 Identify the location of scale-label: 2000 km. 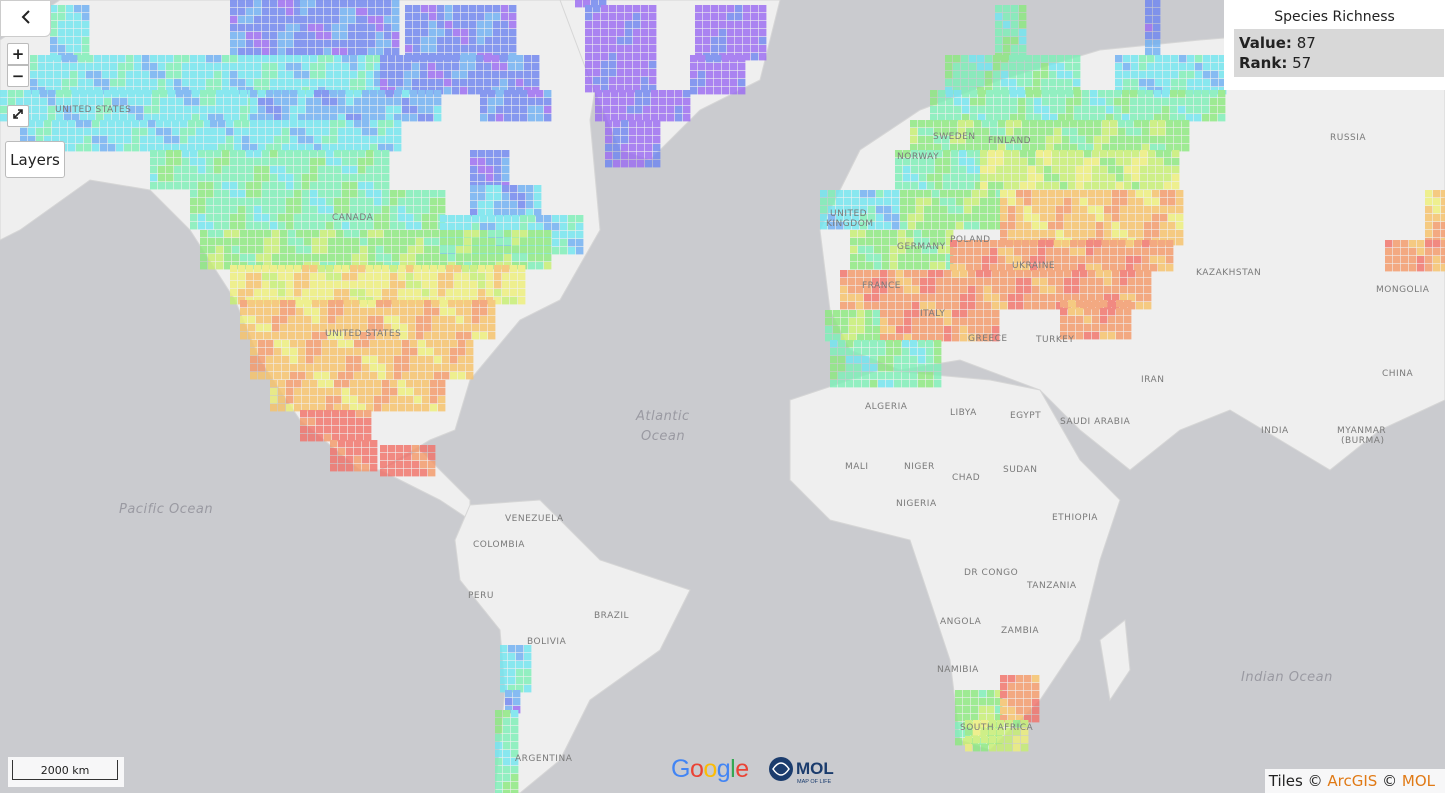
(65, 770).